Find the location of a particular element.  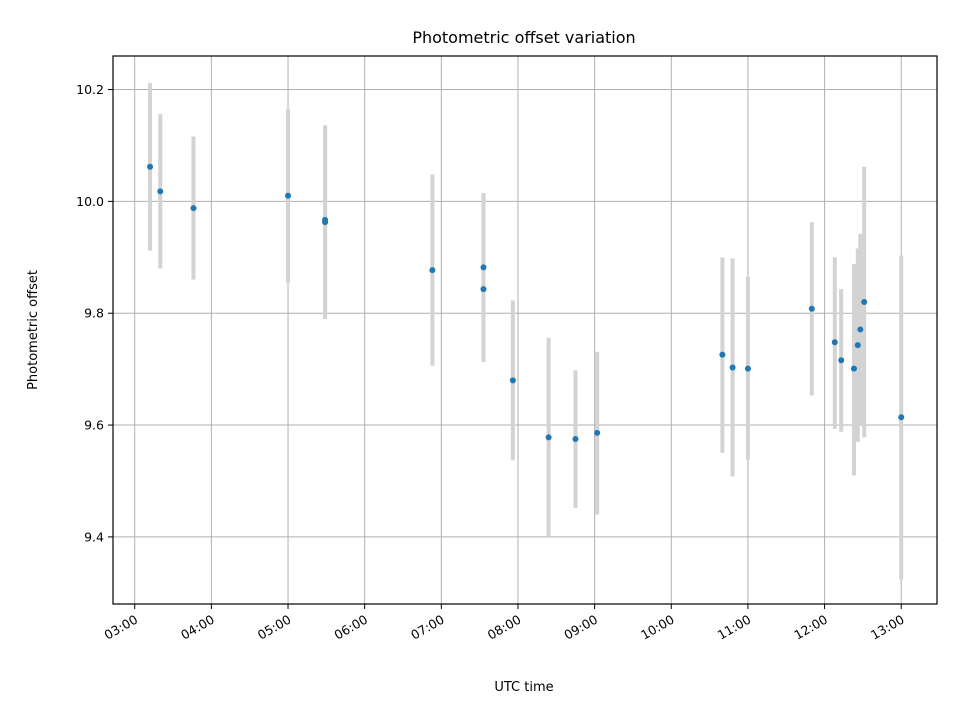

x-tick-label: 03:00 is located at coordinates (121, 627).